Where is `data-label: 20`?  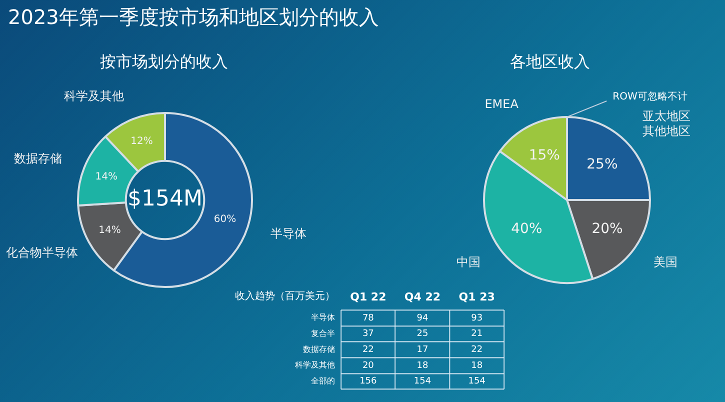
data-label: 20 is located at coordinates (368, 365).